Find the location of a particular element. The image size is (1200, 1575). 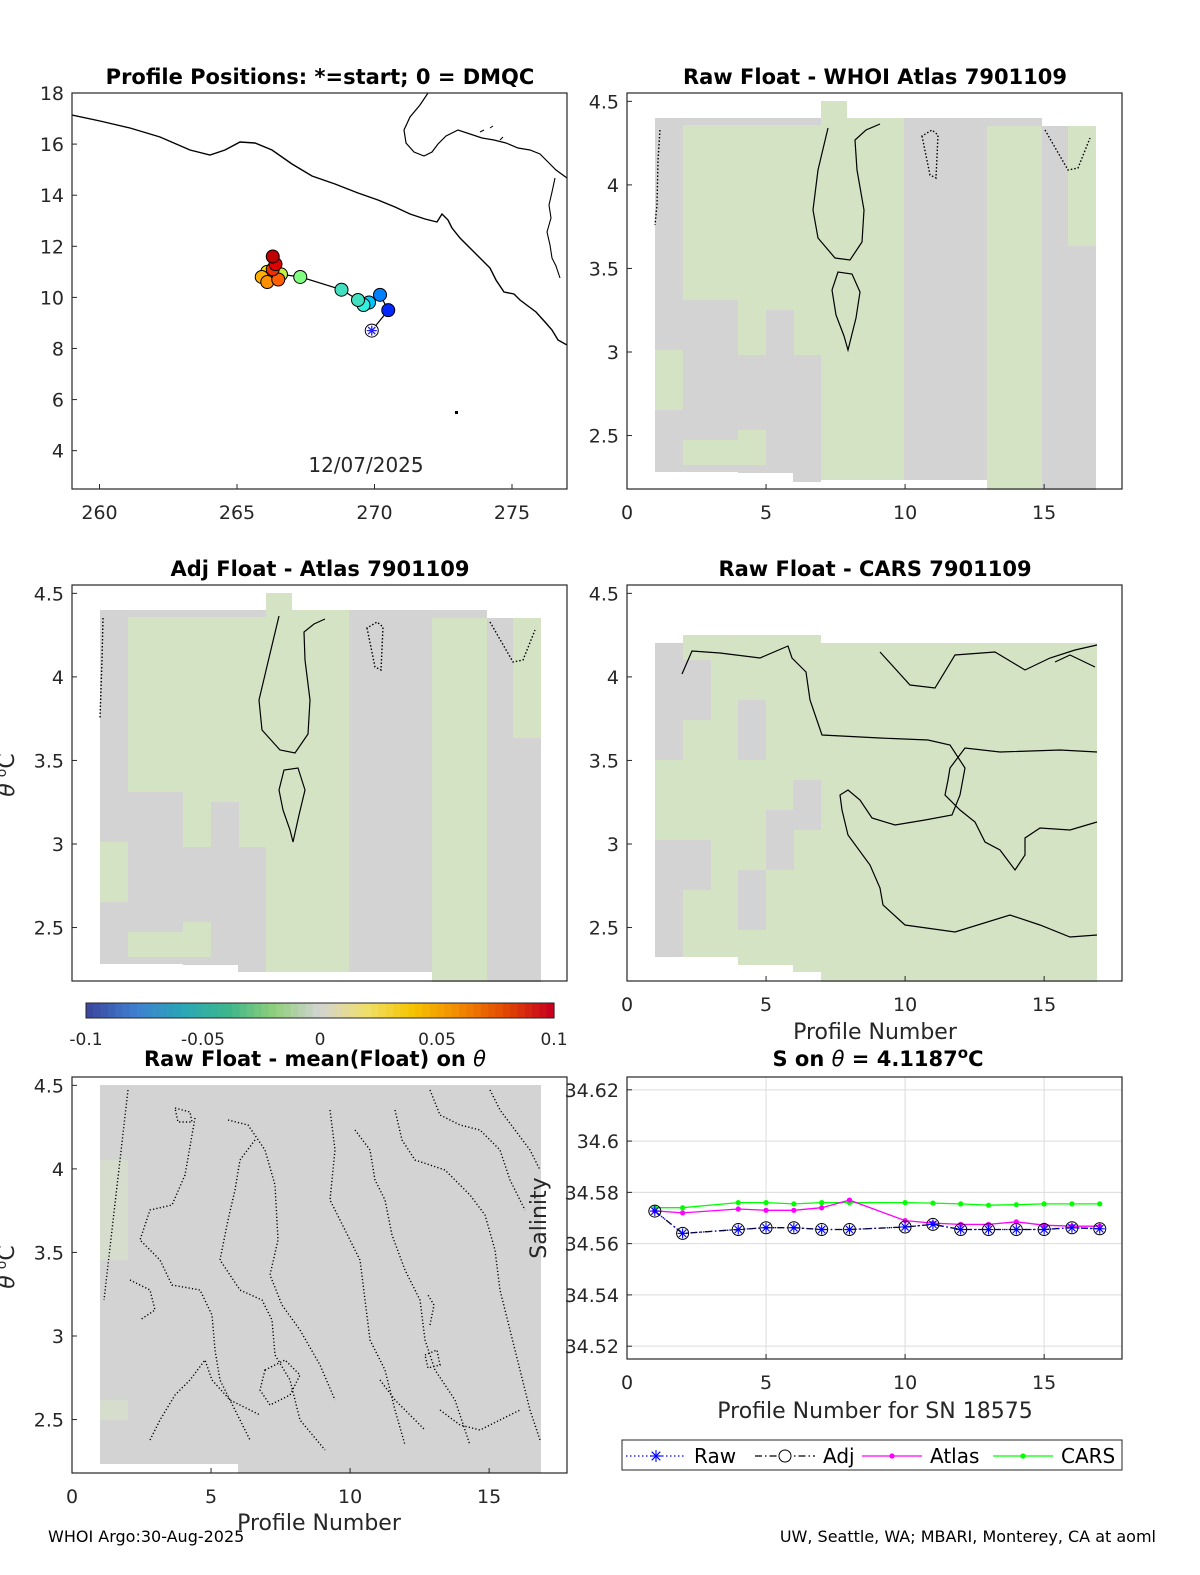

y-tick-label: 34.52 is located at coordinates (592, 1347).